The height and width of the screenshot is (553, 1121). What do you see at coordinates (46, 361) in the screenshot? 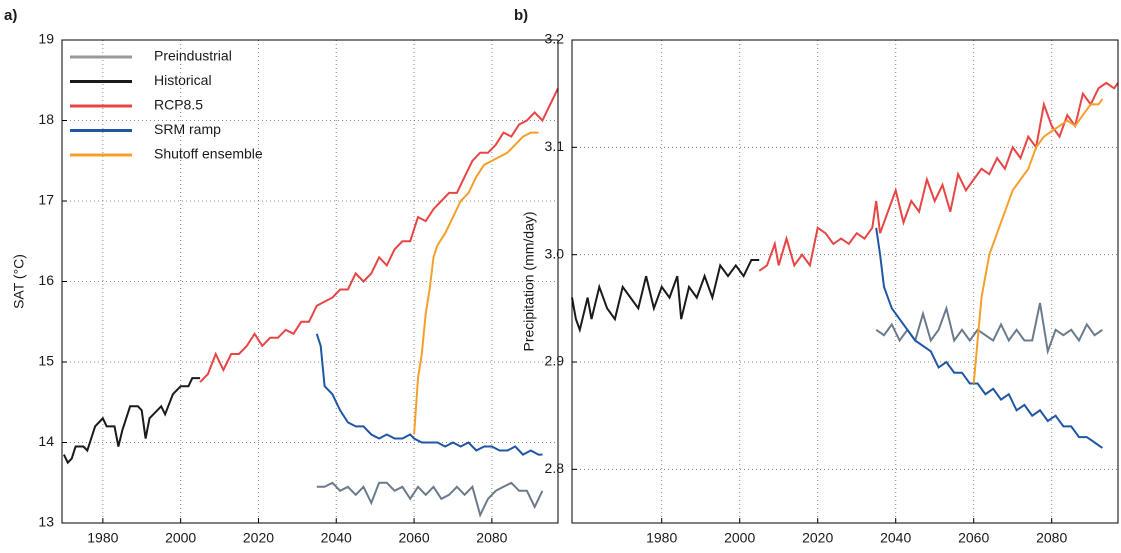
I see `y-tick-label: 15` at bounding box center [46, 361].